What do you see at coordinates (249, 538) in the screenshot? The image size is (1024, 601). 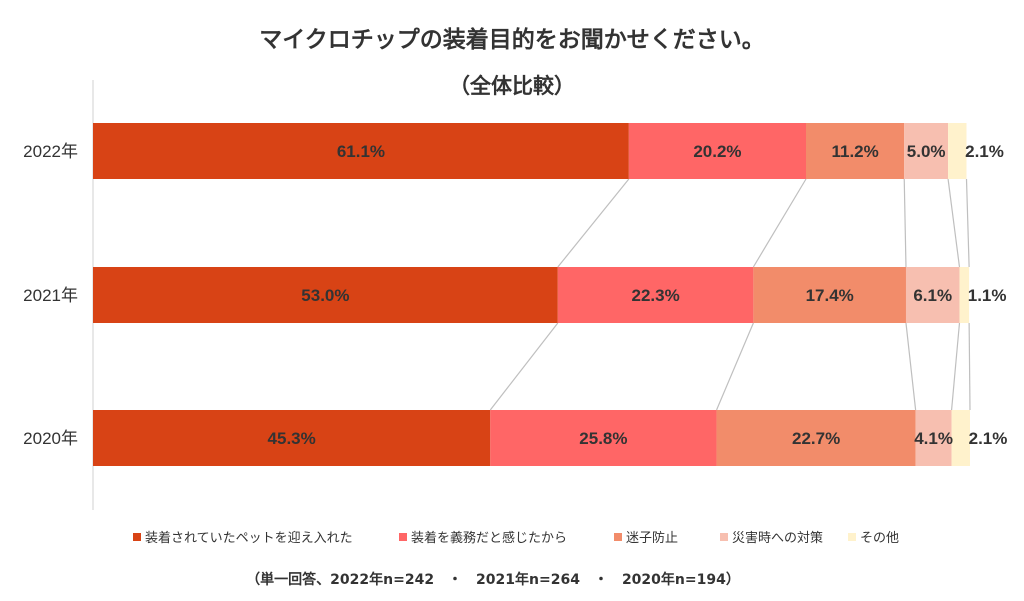 I see `legend-label: 装着されていたペットを迎え入れた` at bounding box center [249, 538].